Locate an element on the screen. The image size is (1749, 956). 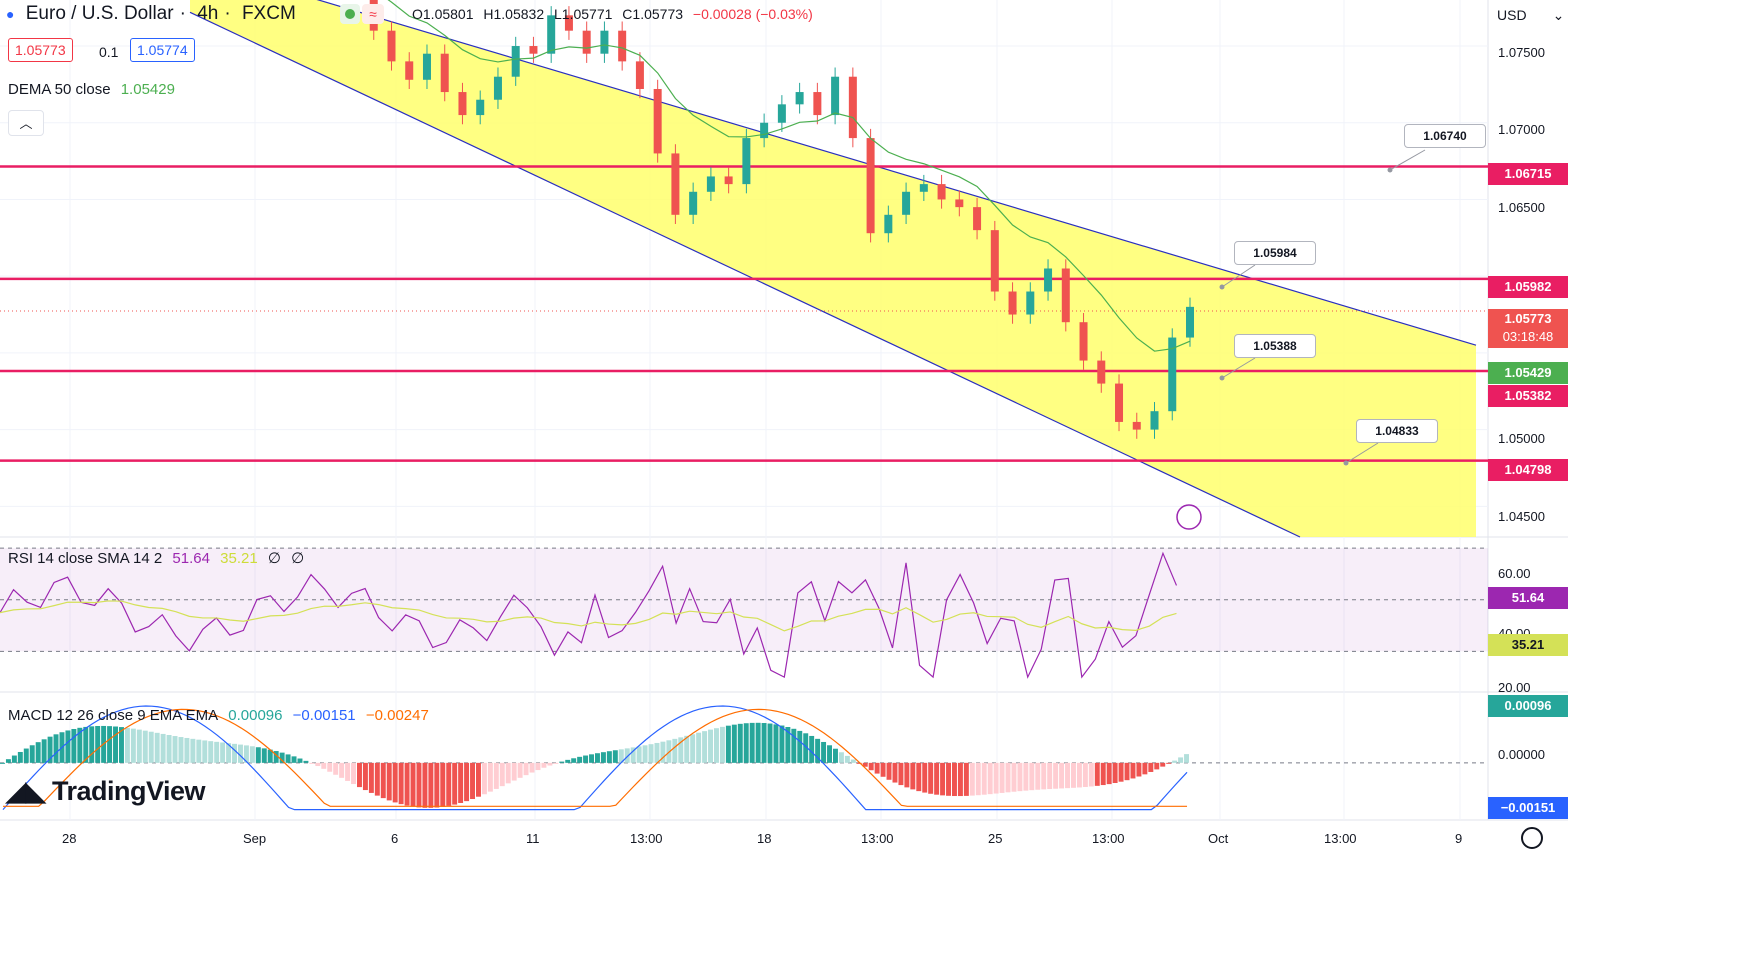
collapse-button: ︿ is located at coordinates (26, 123).